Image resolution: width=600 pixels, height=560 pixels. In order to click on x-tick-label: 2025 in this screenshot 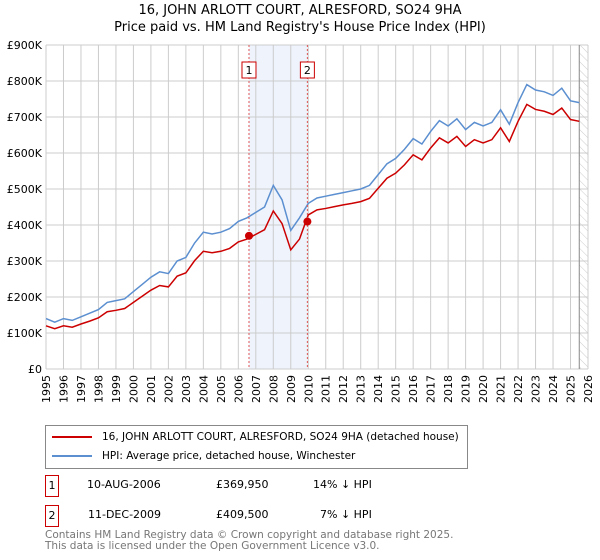, I will do `click(571, 389)`.